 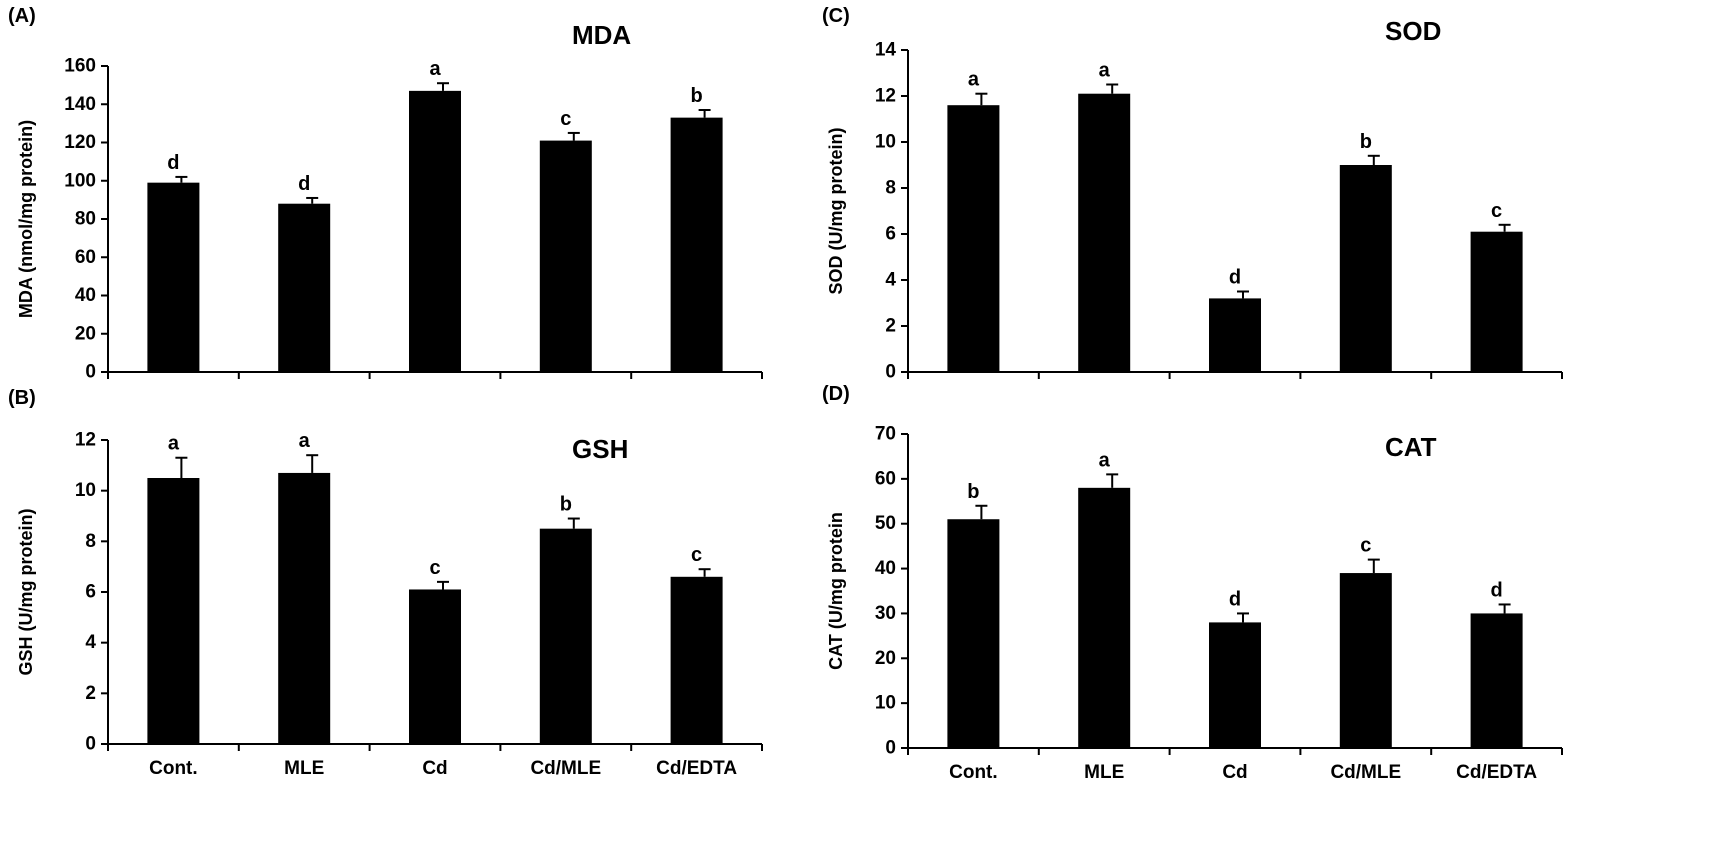 What do you see at coordinates (836, 591) in the screenshot?
I see `y-axis-label: CAT (U/mg protein` at bounding box center [836, 591].